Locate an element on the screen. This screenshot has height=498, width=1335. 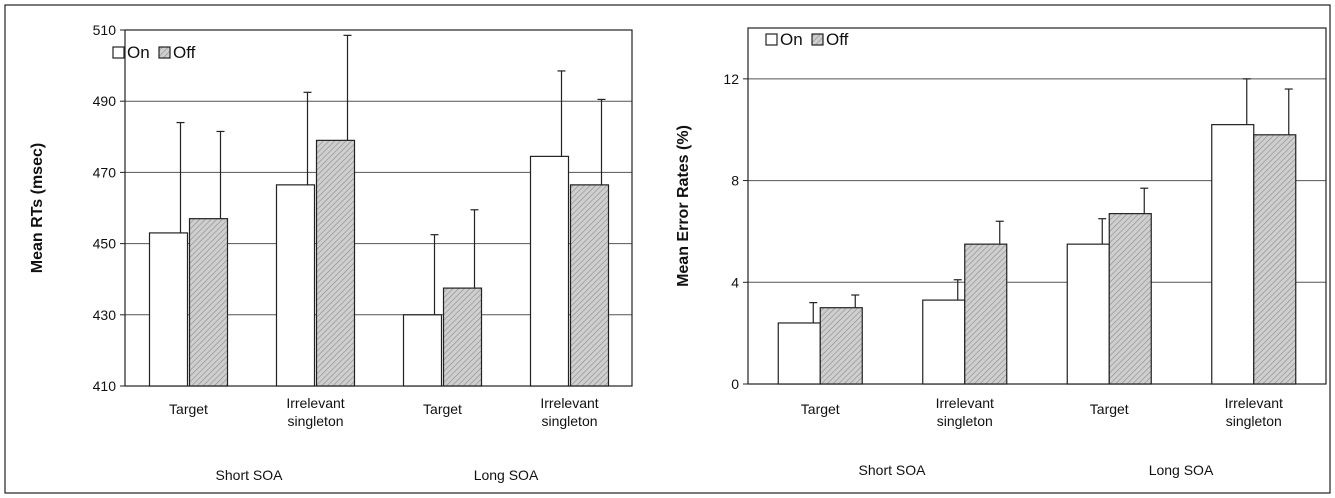
y-tick-label: 12 is located at coordinates (731, 79).